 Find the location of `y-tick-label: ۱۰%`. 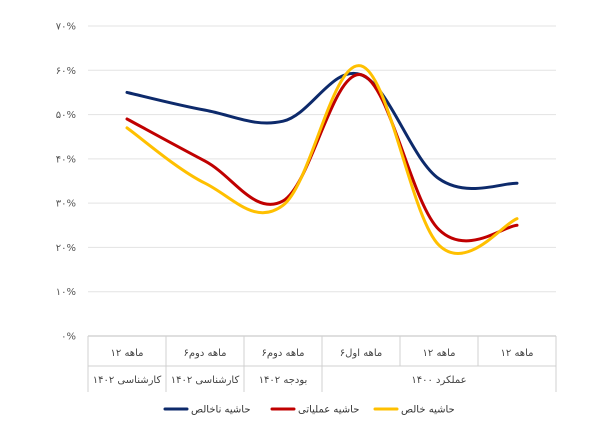

y-tick-label: ۱۰% is located at coordinates (66, 292).